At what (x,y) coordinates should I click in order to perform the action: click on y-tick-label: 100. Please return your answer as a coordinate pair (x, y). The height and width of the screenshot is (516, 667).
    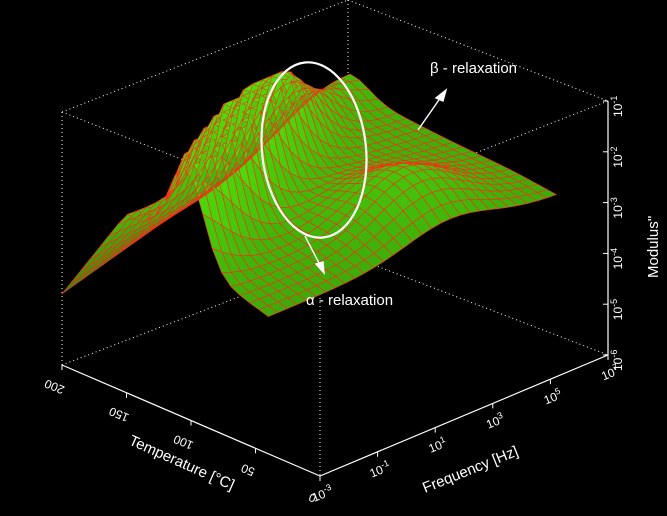
    Looking at the image, I should click on (183, 442).